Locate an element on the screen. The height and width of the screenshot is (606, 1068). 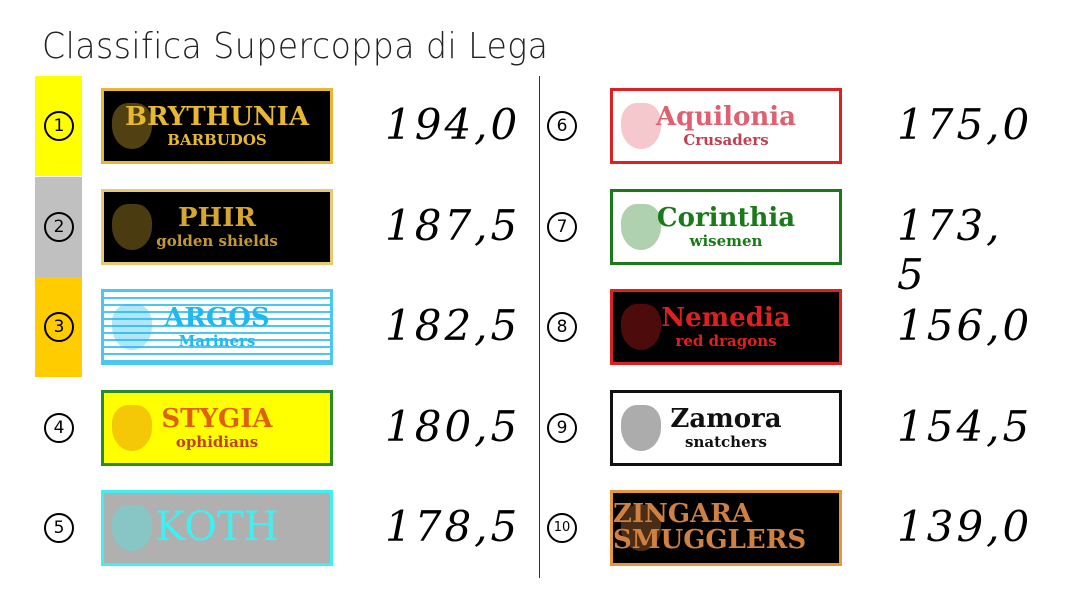
shark-icon is located at coordinates (132, 327).